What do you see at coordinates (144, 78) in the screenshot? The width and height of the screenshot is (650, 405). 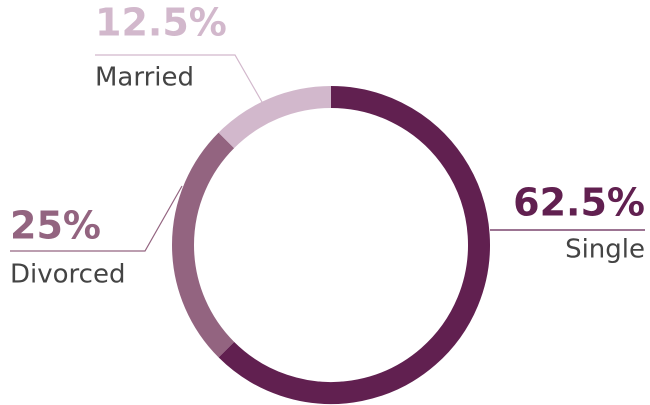 I see `category-label: Married` at bounding box center [144, 78].